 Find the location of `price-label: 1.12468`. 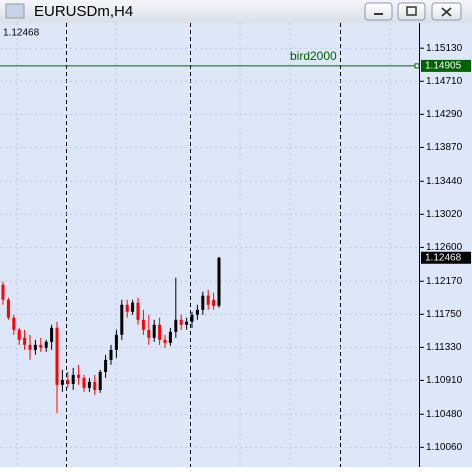

price-label: 1.12468 is located at coordinates (443, 257).